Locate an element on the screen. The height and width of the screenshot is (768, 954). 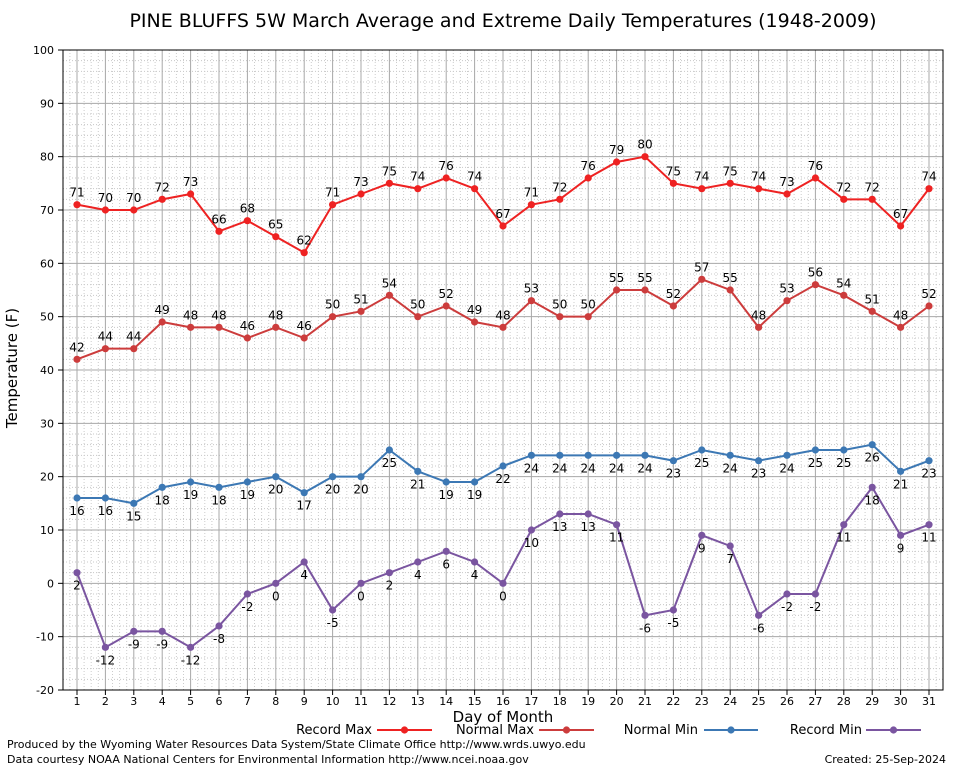
data-label-normal-max: 49 is located at coordinates (162, 310).